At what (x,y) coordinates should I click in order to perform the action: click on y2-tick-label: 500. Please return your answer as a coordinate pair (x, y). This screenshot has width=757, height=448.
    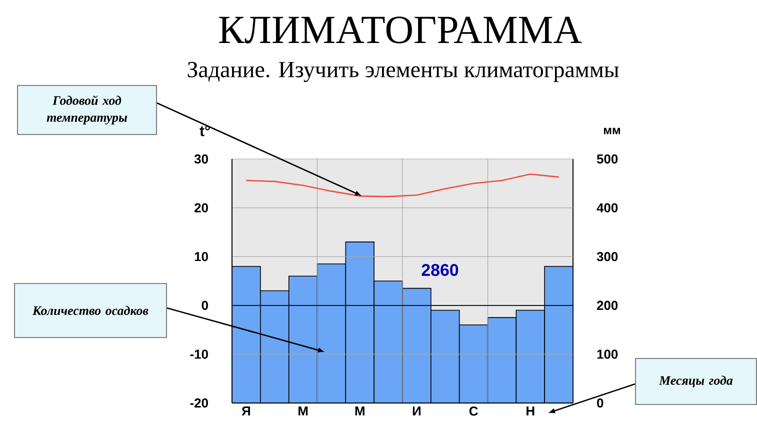
    Looking at the image, I should click on (607, 159).